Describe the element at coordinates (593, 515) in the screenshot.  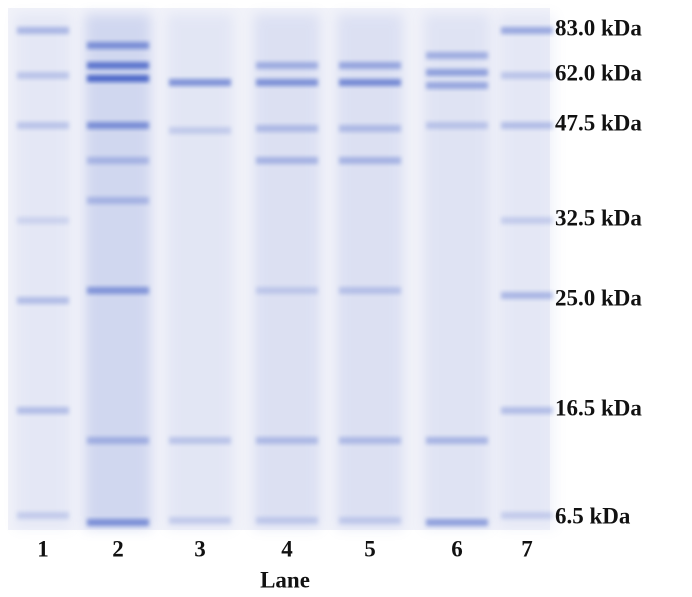
I see `marker-label: 6.5 kDa` at that location.